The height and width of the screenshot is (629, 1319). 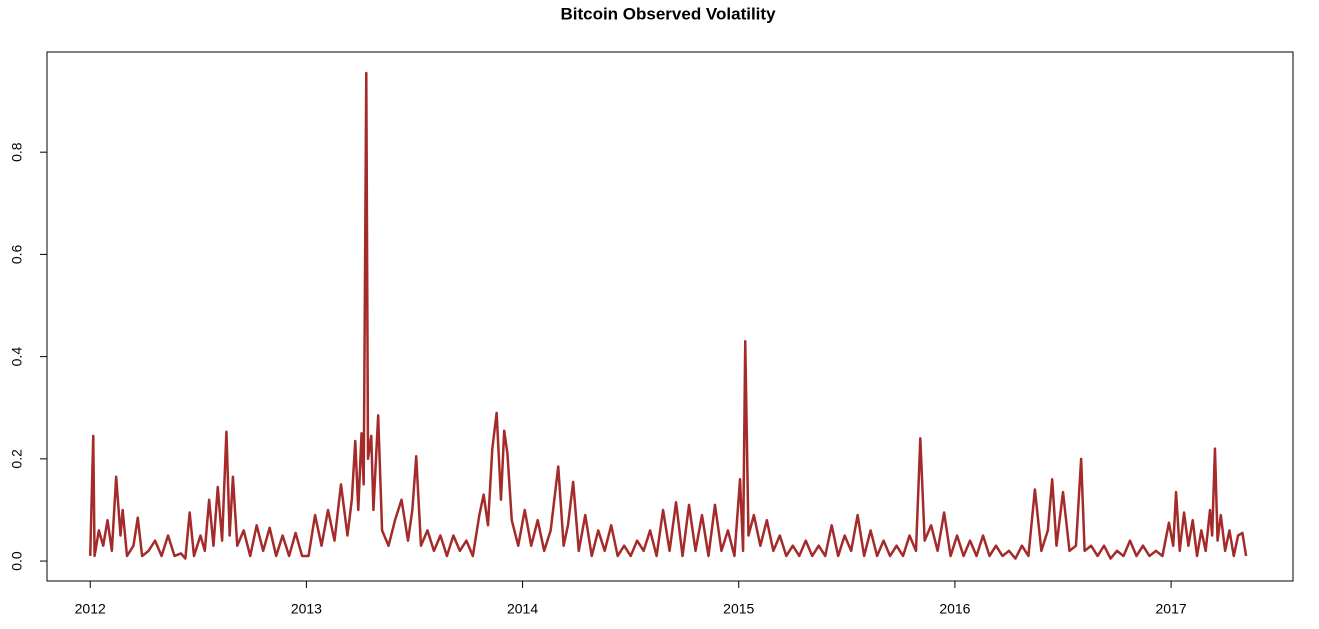 I want to click on x-tick-label: 2014, so click(x=522, y=609).